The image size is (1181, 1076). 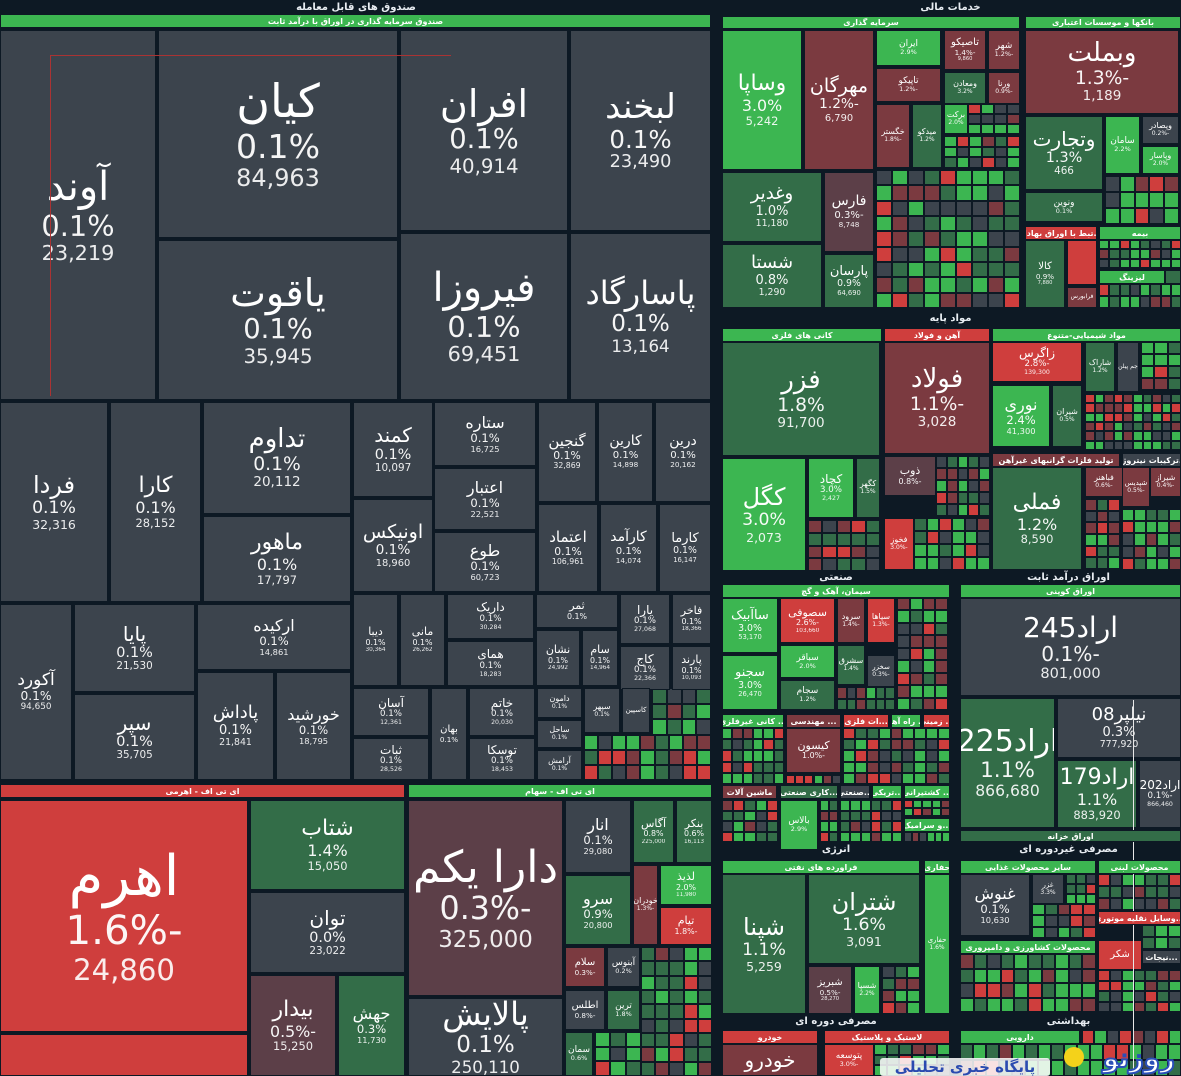 What do you see at coordinates (559, 765) in the screenshot?
I see `stock-tile: آرامش 0.1%` at bounding box center [559, 765].